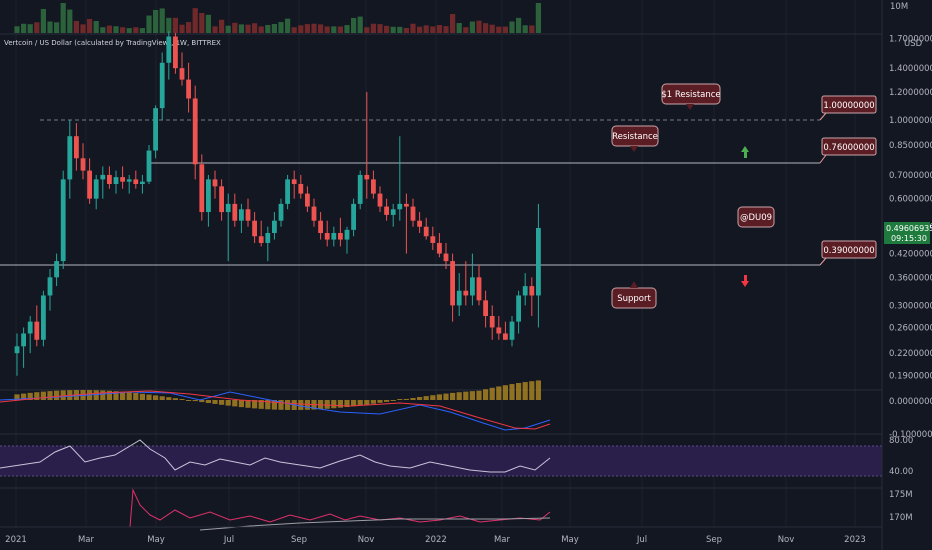  What do you see at coordinates (690, 107) in the screenshot?
I see `one-dollar-resistance-pointer` at bounding box center [690, 107].